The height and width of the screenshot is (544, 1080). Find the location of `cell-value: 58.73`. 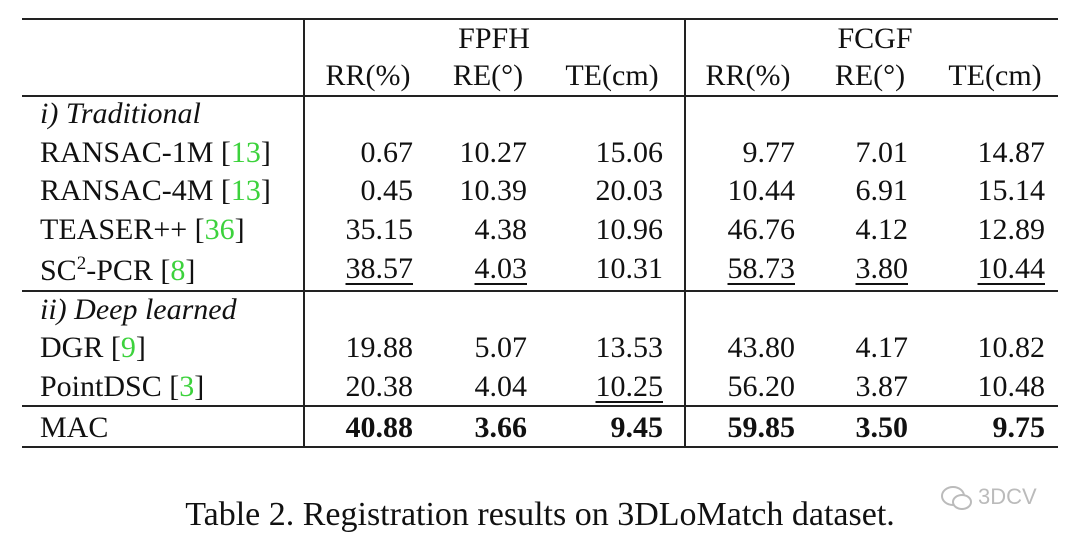

cell-value: 58.73 is located at coordinates (761, 268).